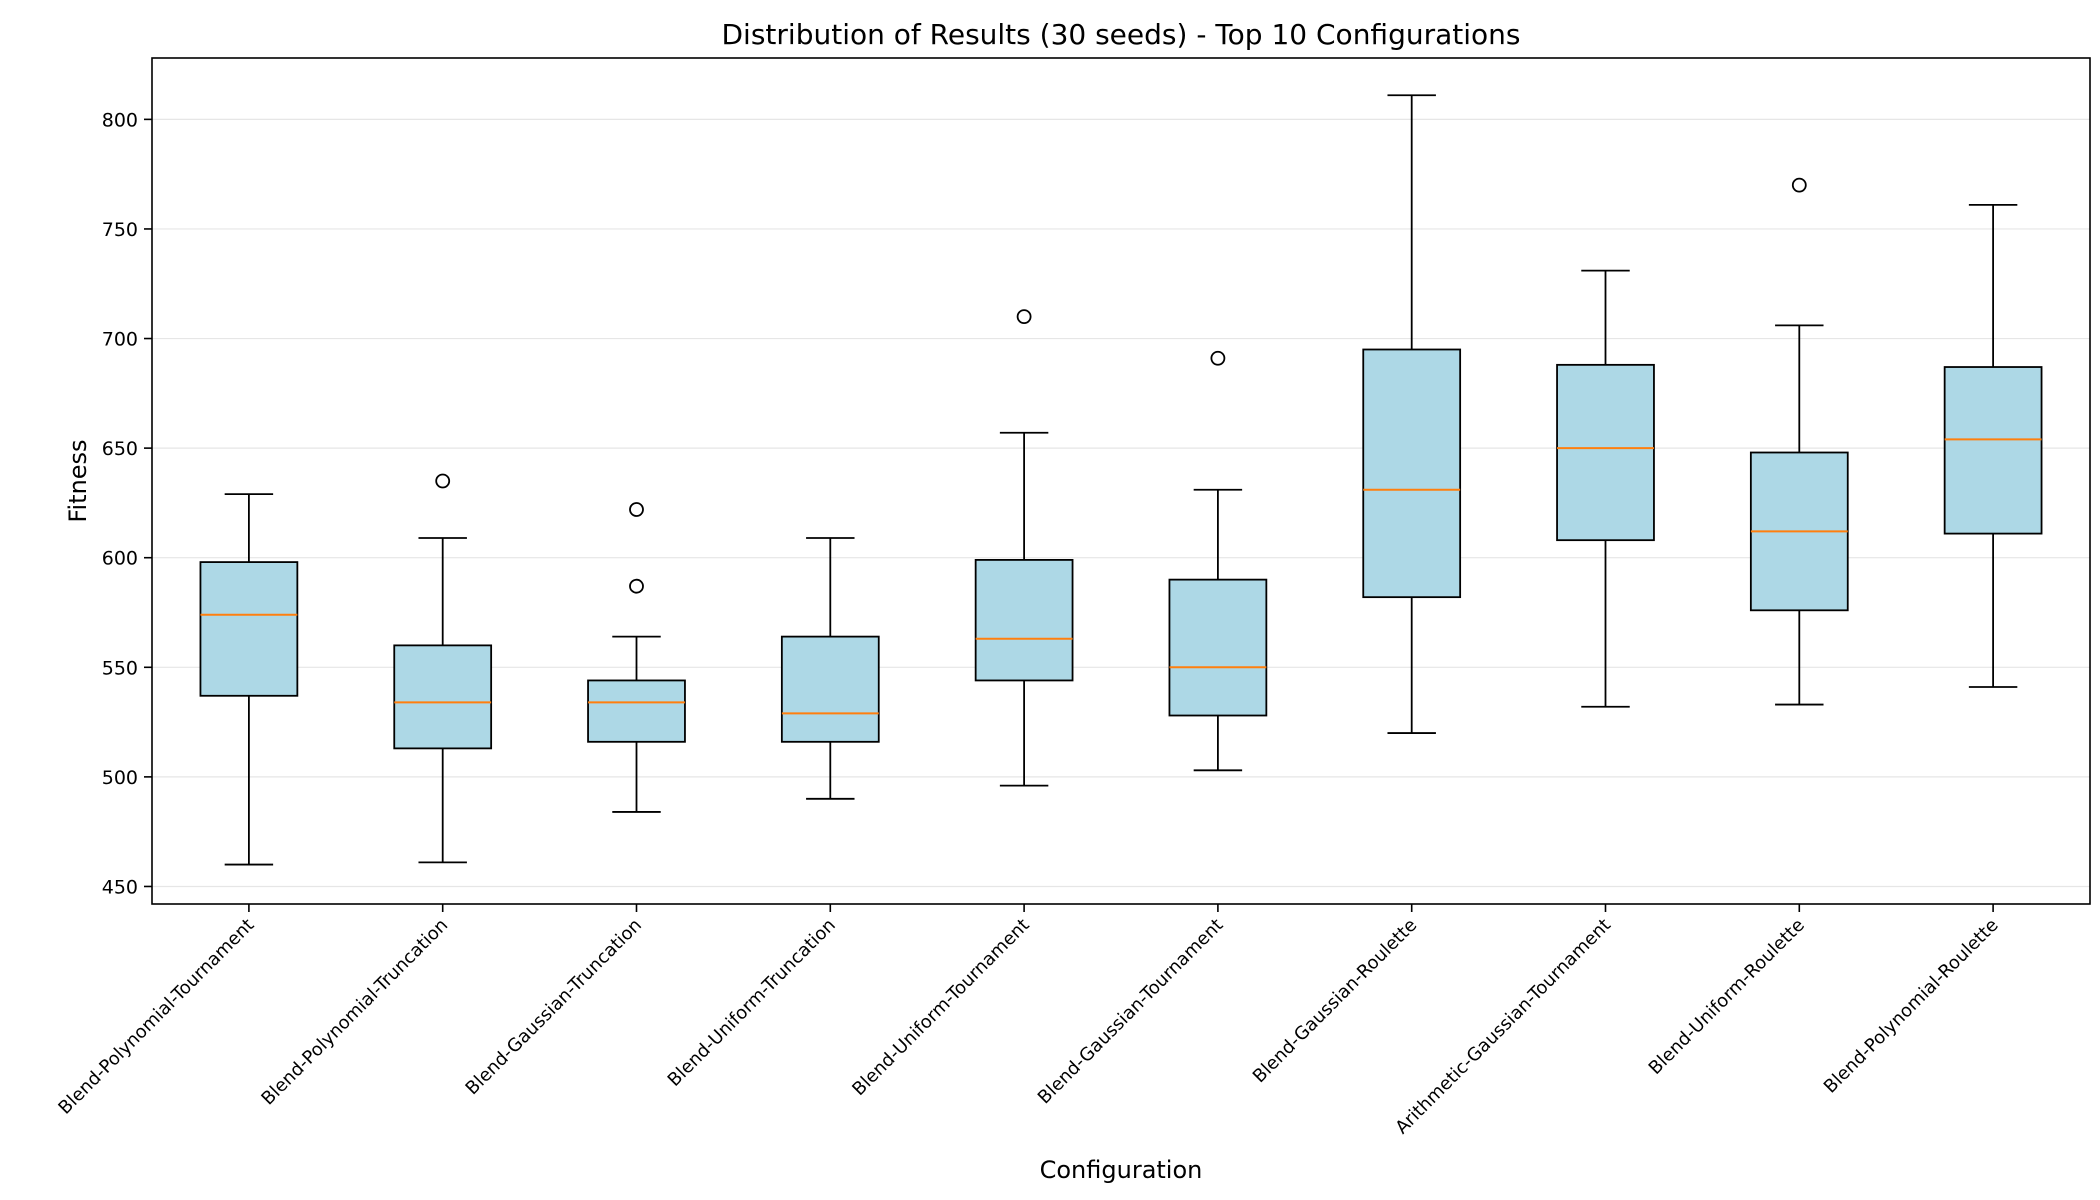  I want to click on y-tick-label: 600, so click(120, 559).